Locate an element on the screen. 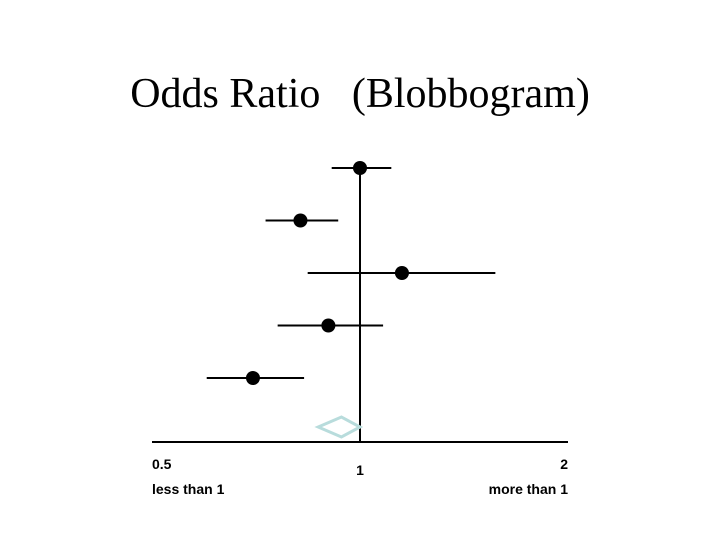 This screenshot has height=540, width=720. pooled-diamond is located at coordinates (339, 427).